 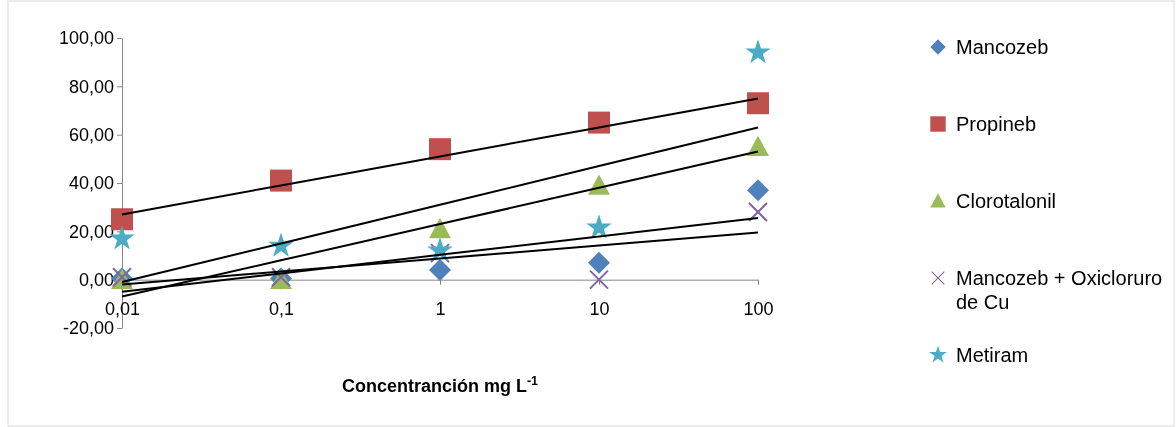 I want to click on x-tick-label: 100, so click(x=758, y=308).